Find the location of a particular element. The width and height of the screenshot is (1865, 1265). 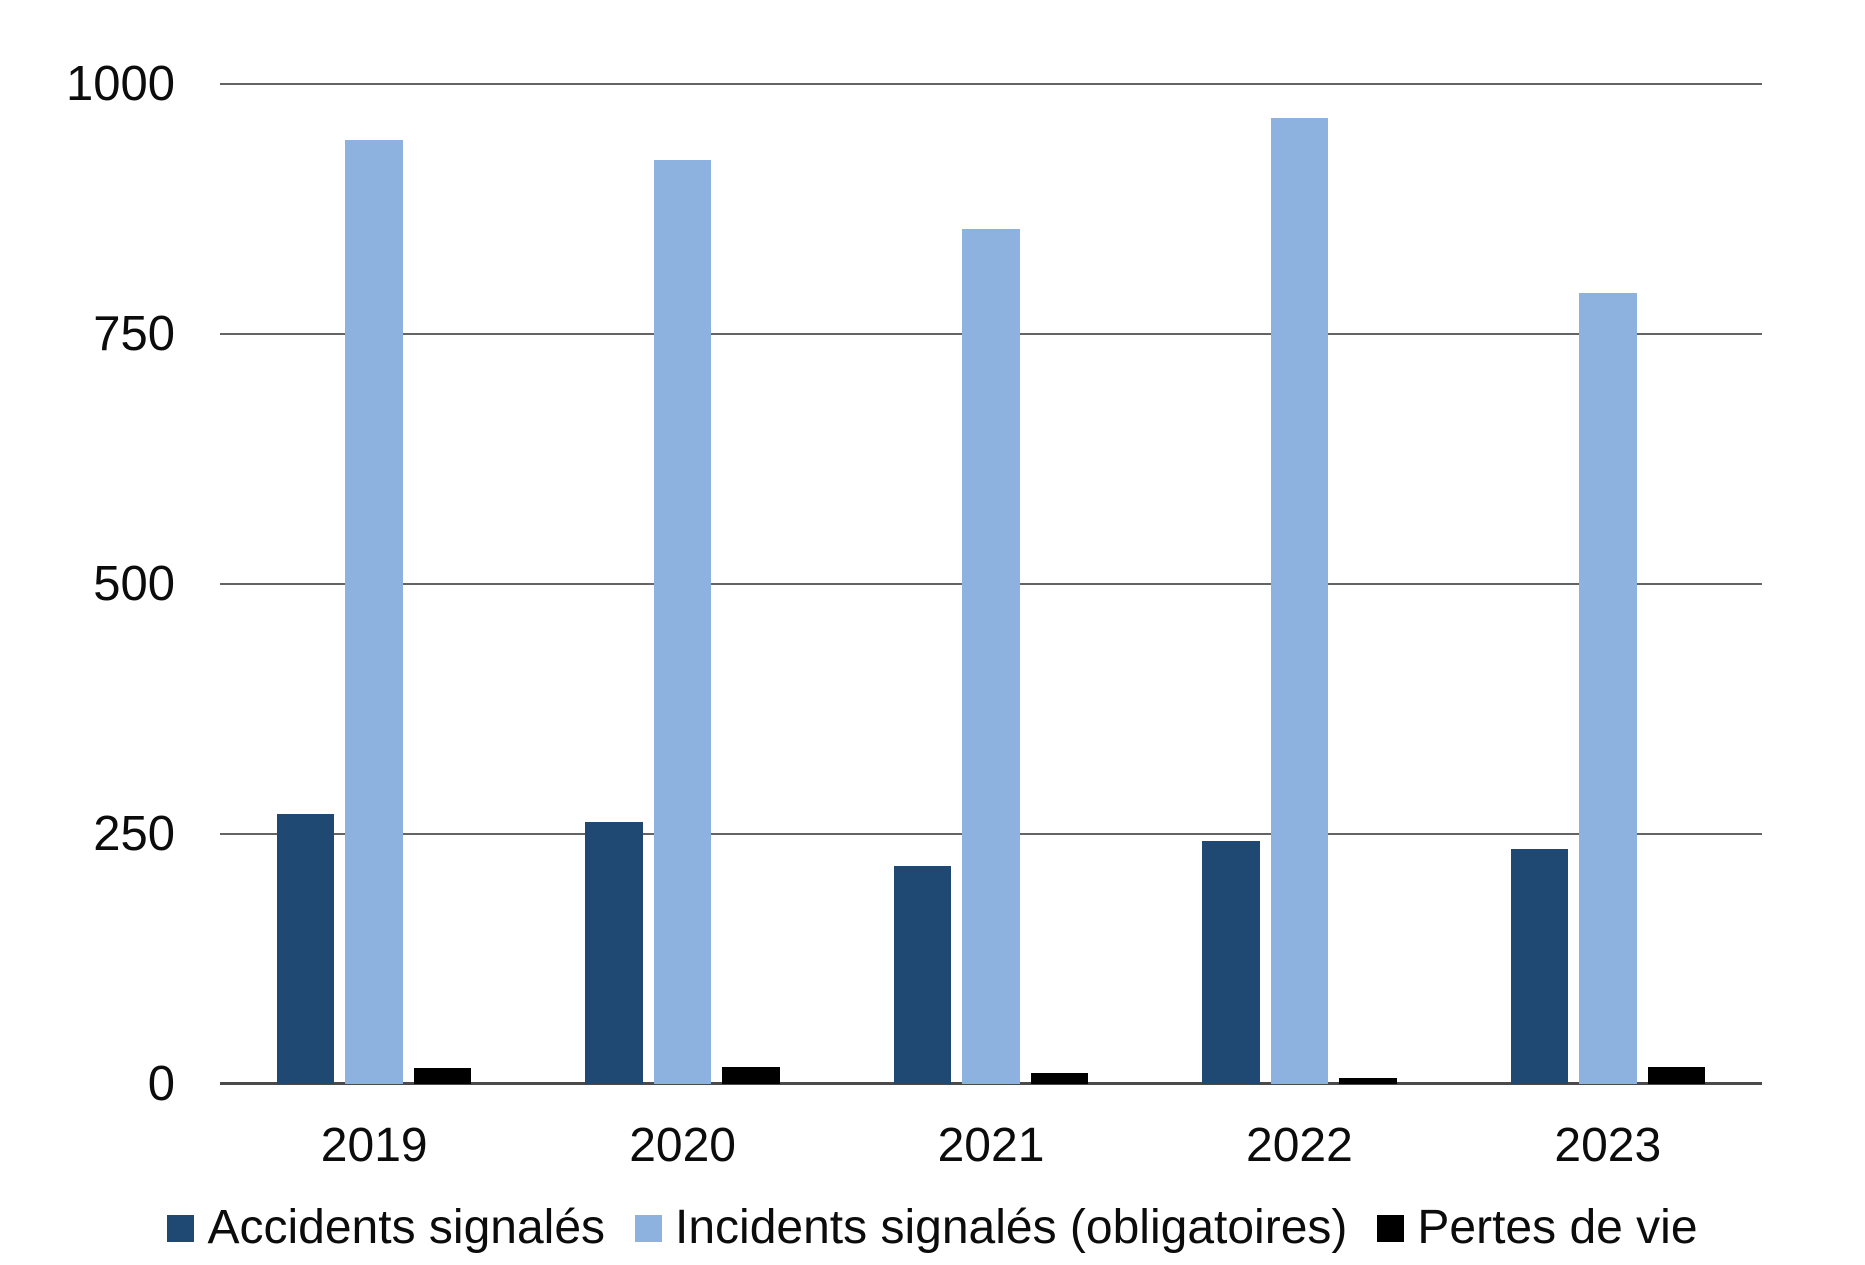

y-axis-tick-label: 750 is located at coordinates (134, 334).